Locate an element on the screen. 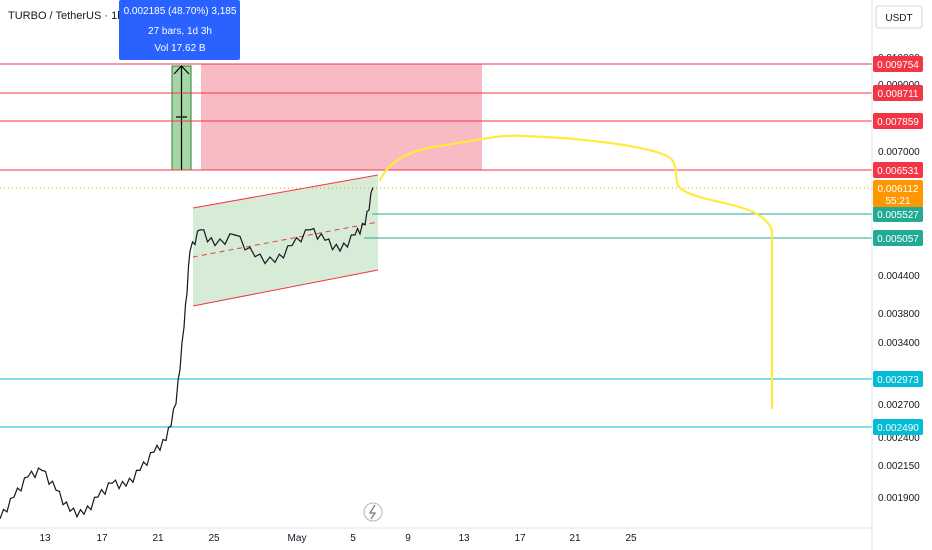 The height and width of the screenshot is (550, 932). level-label: 0.005057 is located at coordinates (898, 239).